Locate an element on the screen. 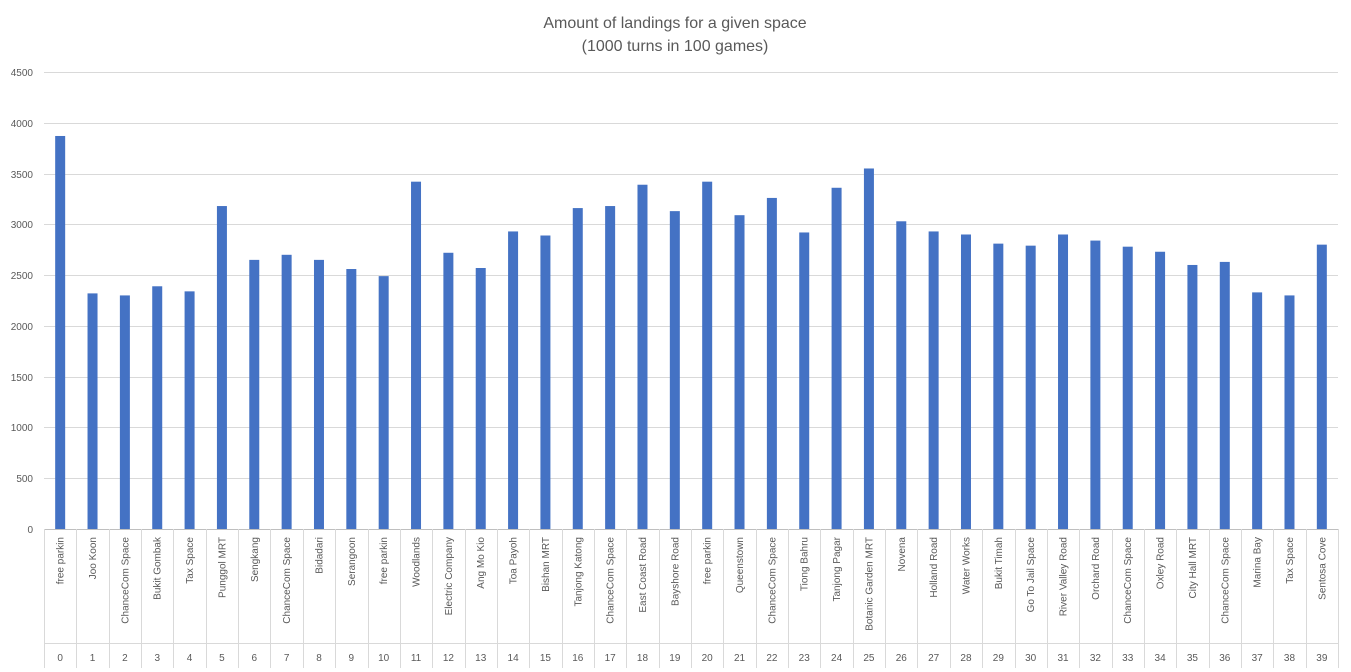 The height and width of the screenshot is (672, 1351). x-index-label: 37 is located at coordinates (1258, 658).